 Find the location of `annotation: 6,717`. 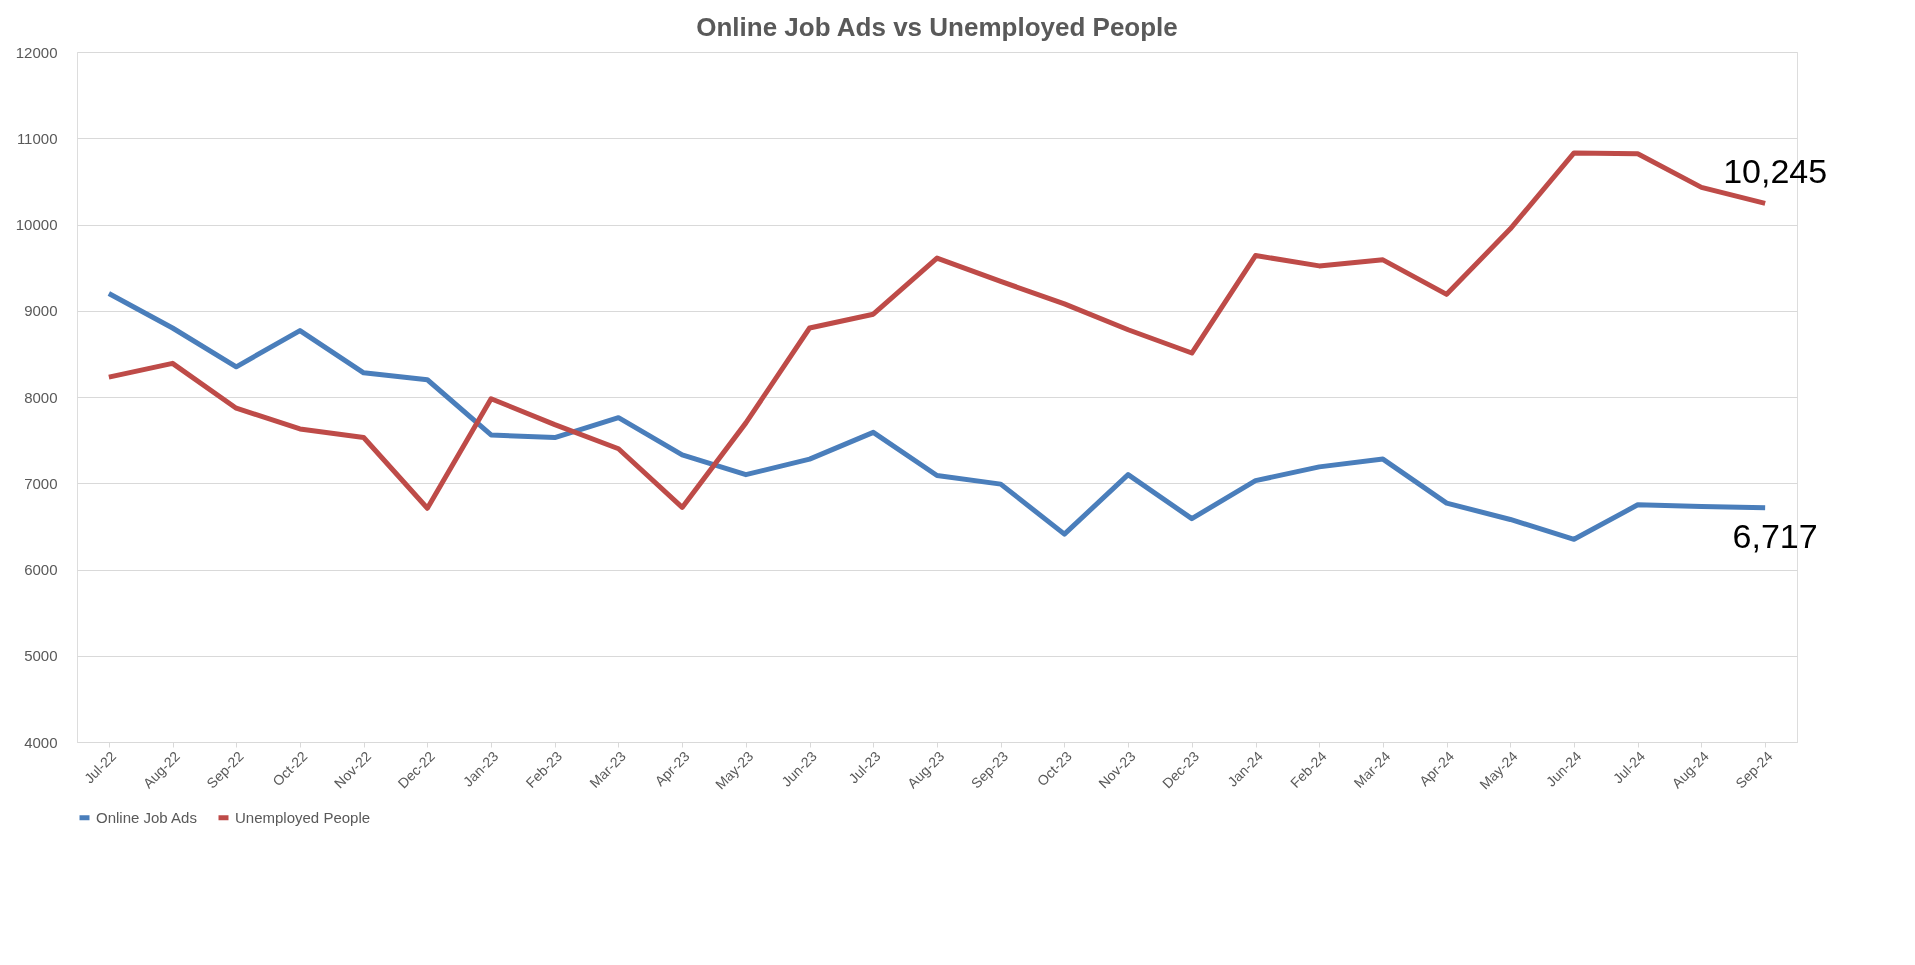

annotation: 6,717 is located at coordinates (1775, 535).